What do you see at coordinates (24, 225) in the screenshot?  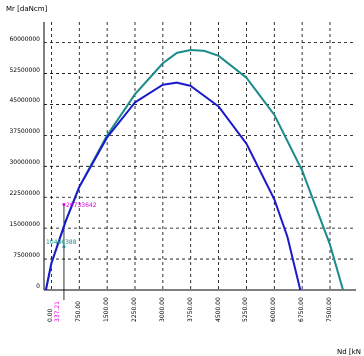 I see `y-tick-label: 15000000` at bounding box center [24, 225].